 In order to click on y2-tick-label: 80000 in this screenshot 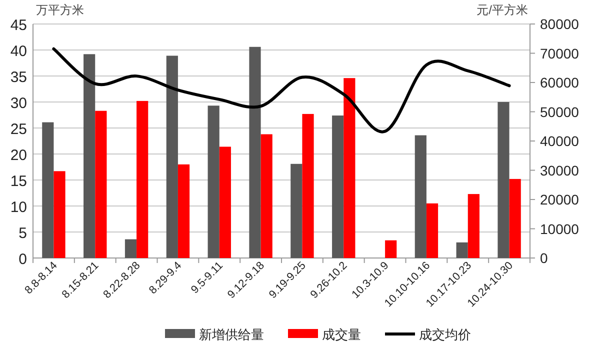, I will do `click(560, 24)`.